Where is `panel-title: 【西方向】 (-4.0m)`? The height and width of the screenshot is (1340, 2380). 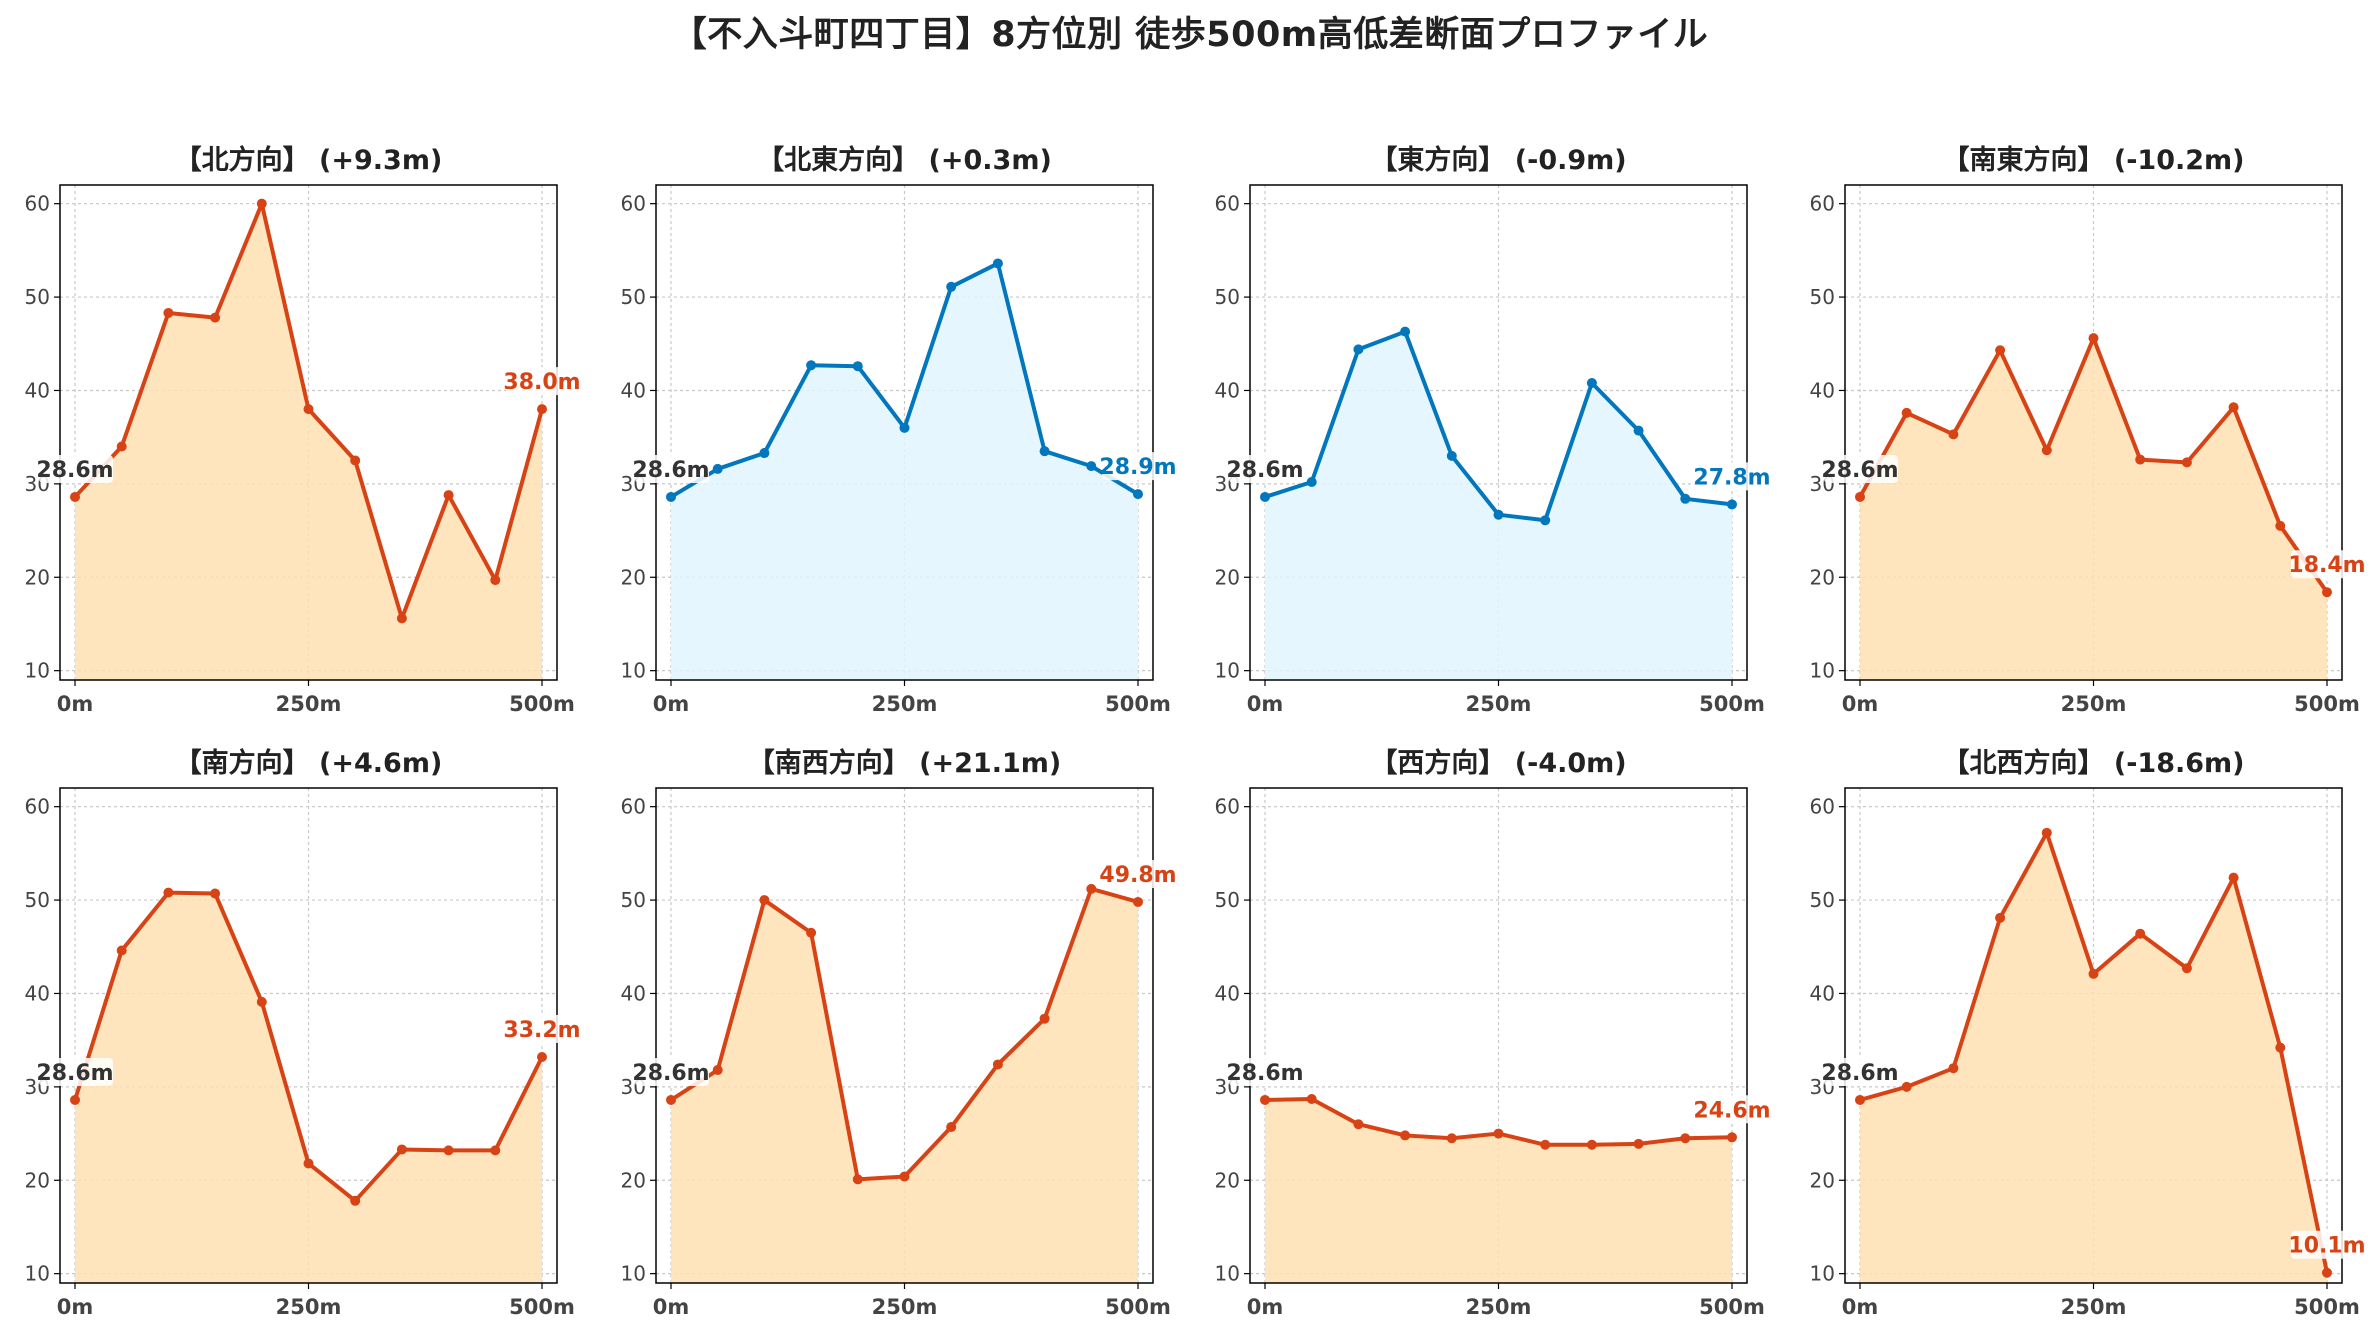
panel-title: 【西方向】 (-4.0m) is located at coordinates (1498, 763).